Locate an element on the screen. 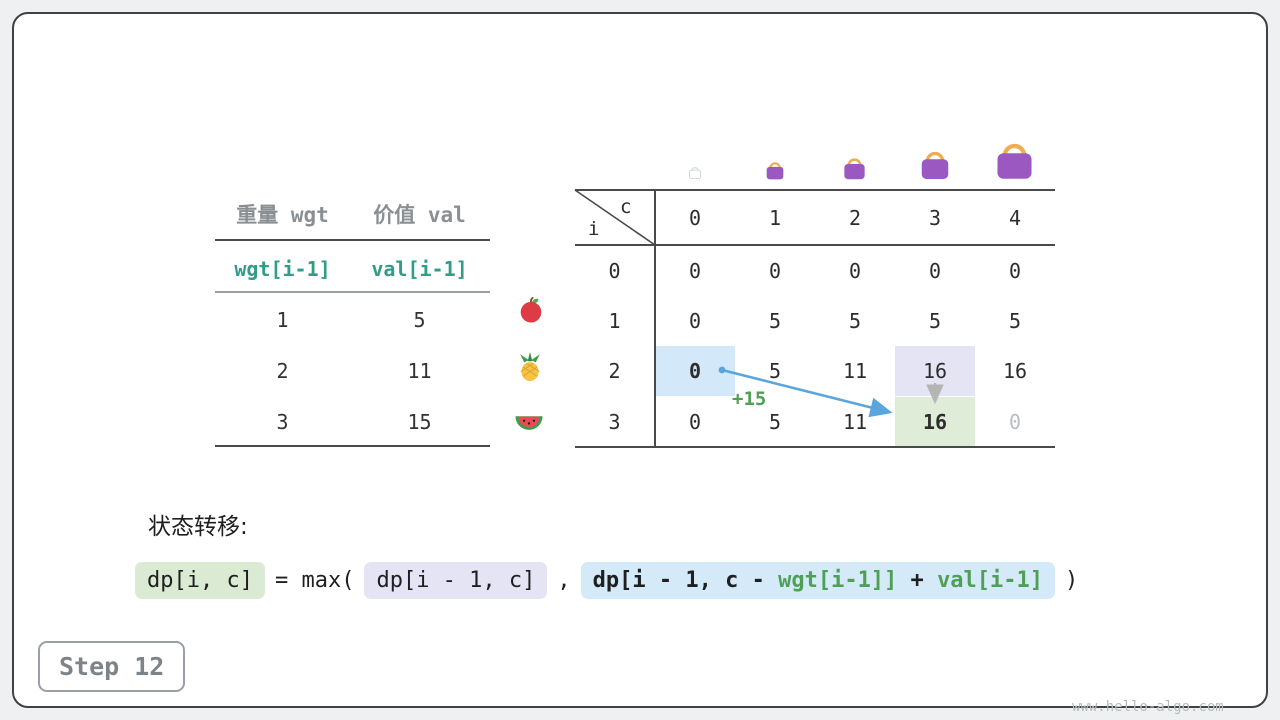 This screenshot has height=720, width=1280. formula-option2-plus: + is located at coordinates (917, 580).